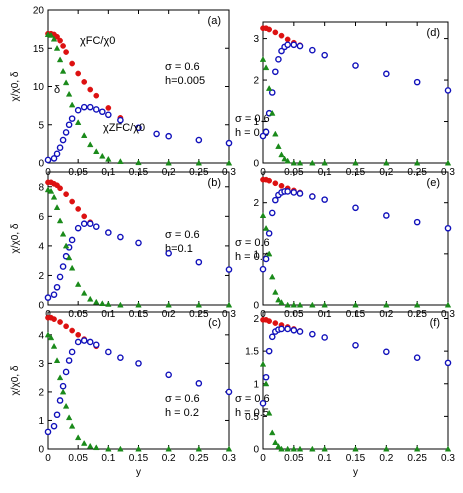 This screenshot has width=463, height=493. Describe the element at coordinates (124, 128) in the screenshot. I see `zfc-curve-label: χZFC/χ0` at that location.